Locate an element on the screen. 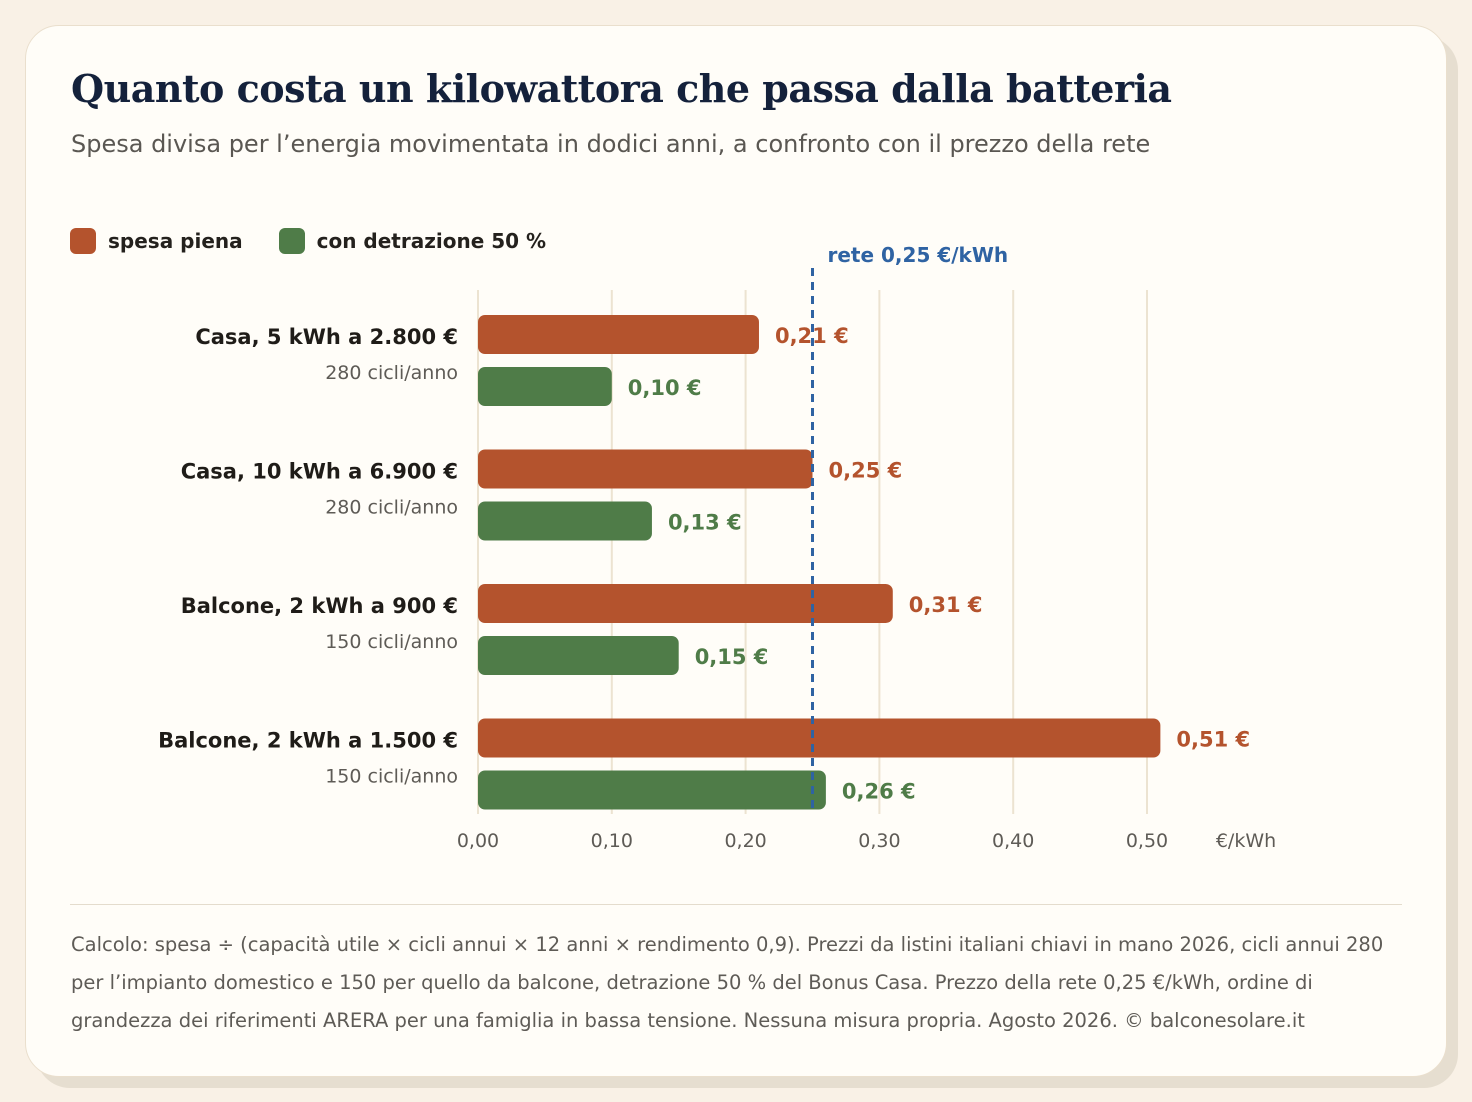 Image resolution: width=1472 pixels, height=1102 pixels. x-tick-label-5: 0,50 is located at coordinates (1147, 841).